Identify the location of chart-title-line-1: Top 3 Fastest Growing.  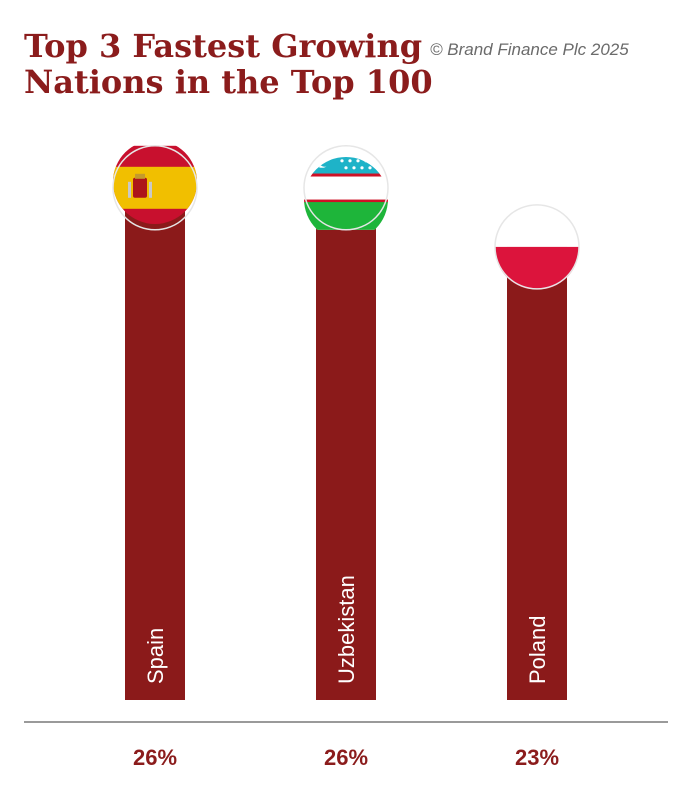
(223, 46).